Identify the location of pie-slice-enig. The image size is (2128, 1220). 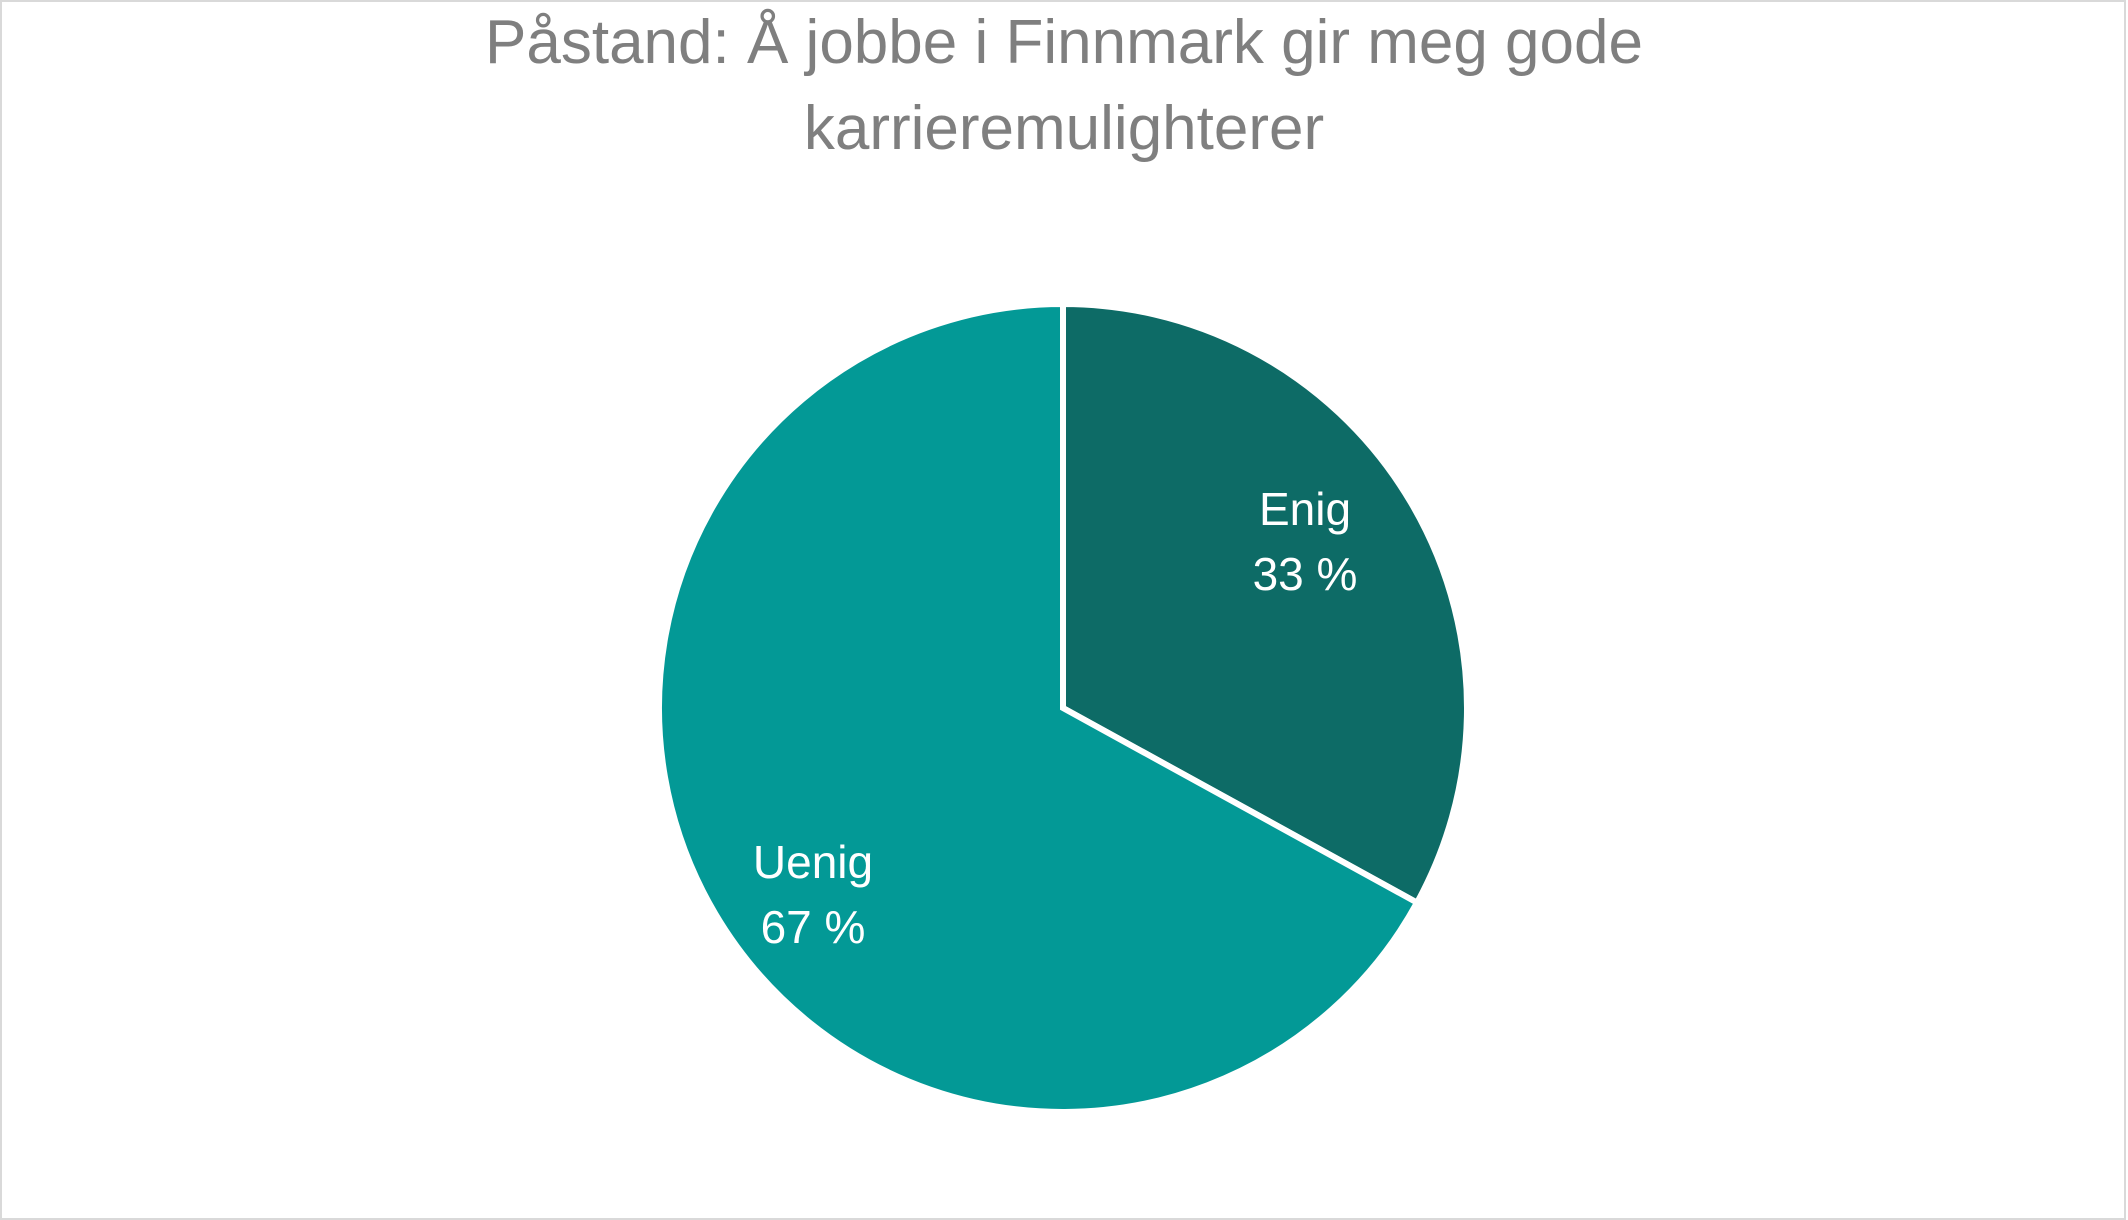
(1265, 603).